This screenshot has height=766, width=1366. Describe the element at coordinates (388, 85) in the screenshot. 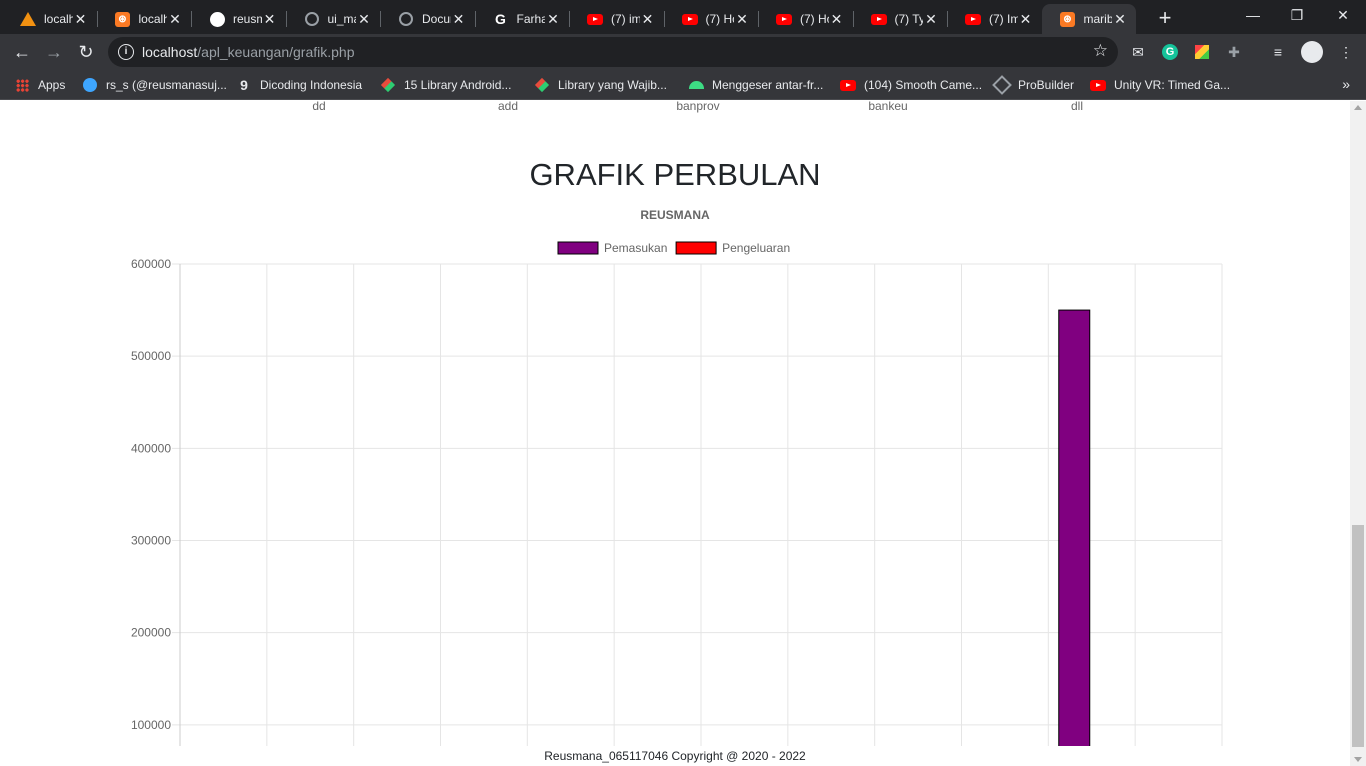

I see `diamond-icon` at that location.